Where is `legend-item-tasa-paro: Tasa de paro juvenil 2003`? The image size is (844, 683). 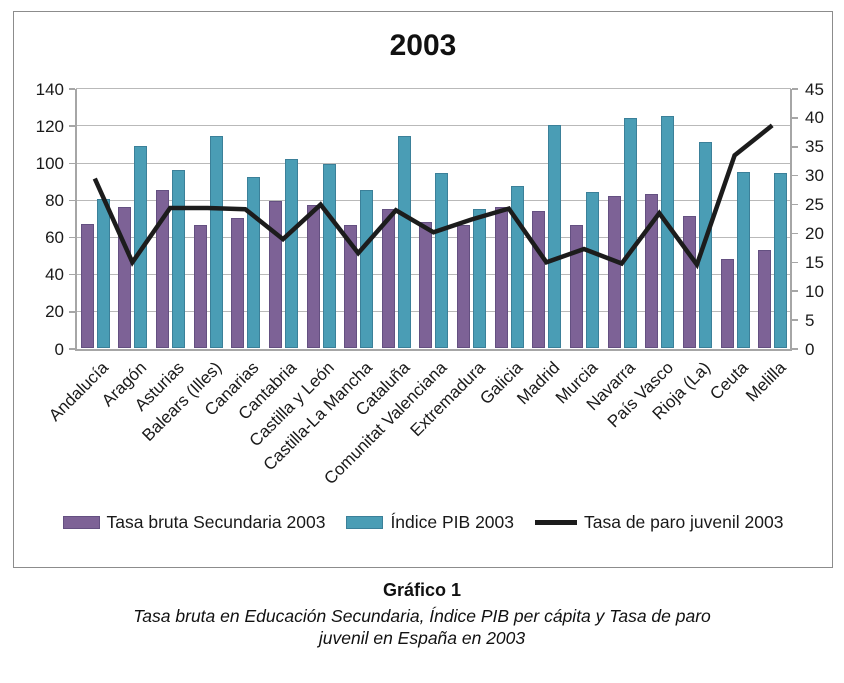
legend-item-tasa-paro: Tasa de paro juvenil 2003 is located at coordinates (659, 522).